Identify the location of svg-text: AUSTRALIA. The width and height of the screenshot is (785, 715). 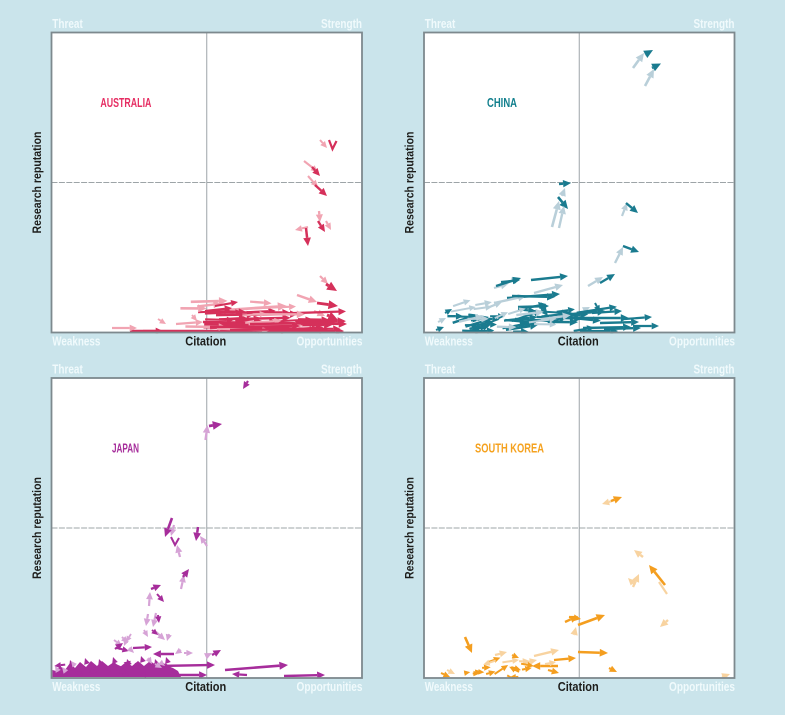
(125, 102).